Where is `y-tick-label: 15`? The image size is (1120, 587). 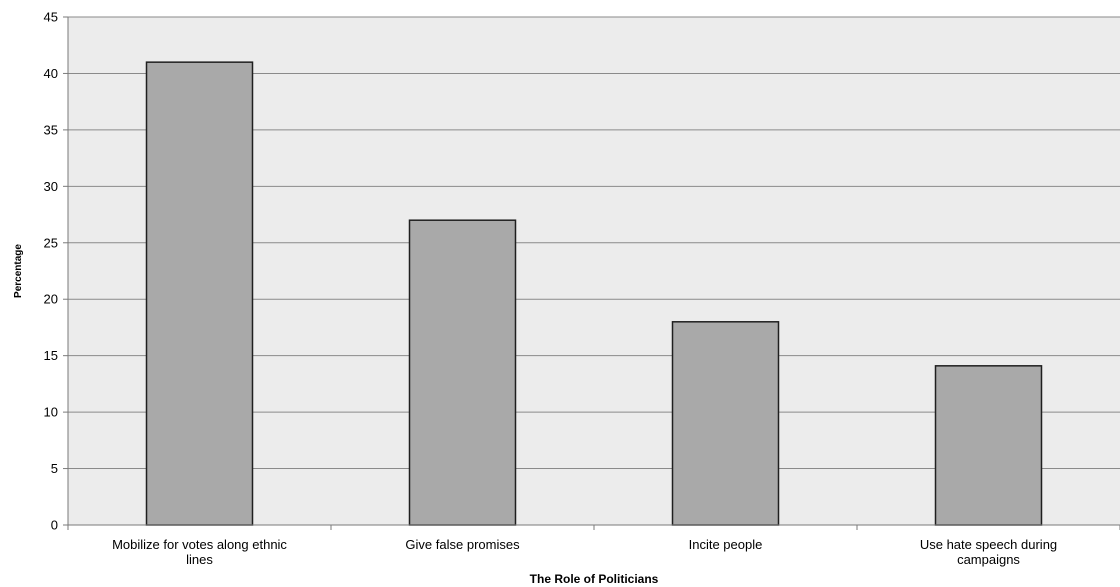 y-tick-label: 15 is located at coordinates (51, 355).